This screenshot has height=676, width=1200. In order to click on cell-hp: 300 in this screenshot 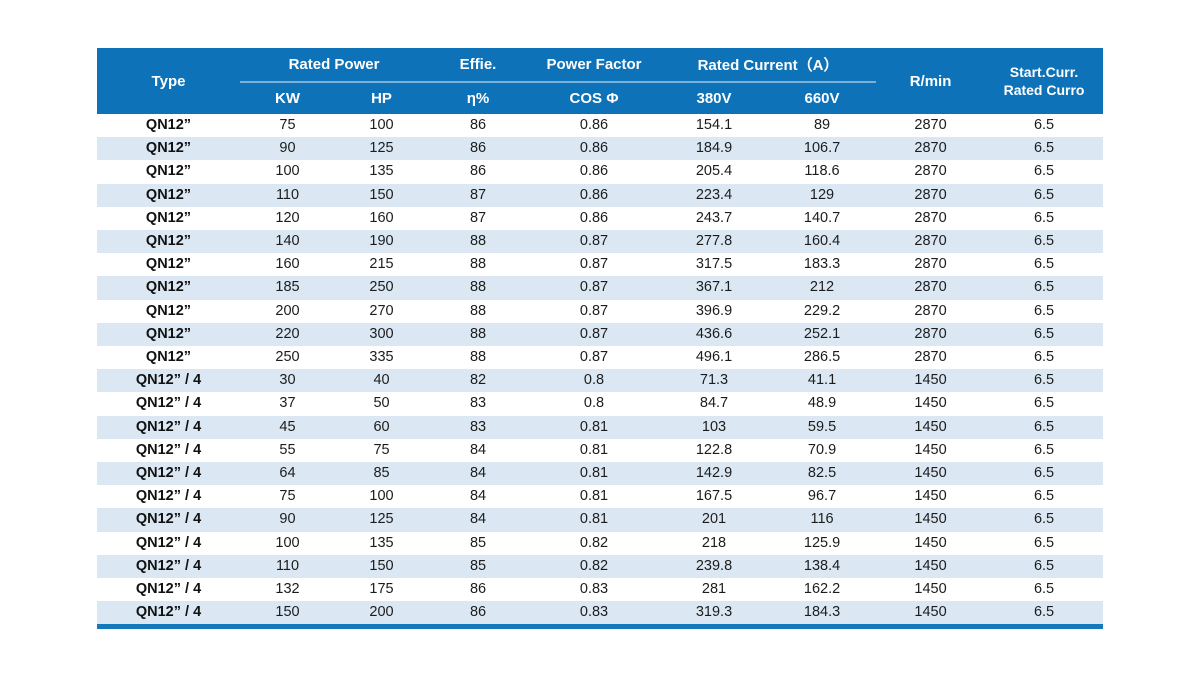, I will do `click(381, 333)`.